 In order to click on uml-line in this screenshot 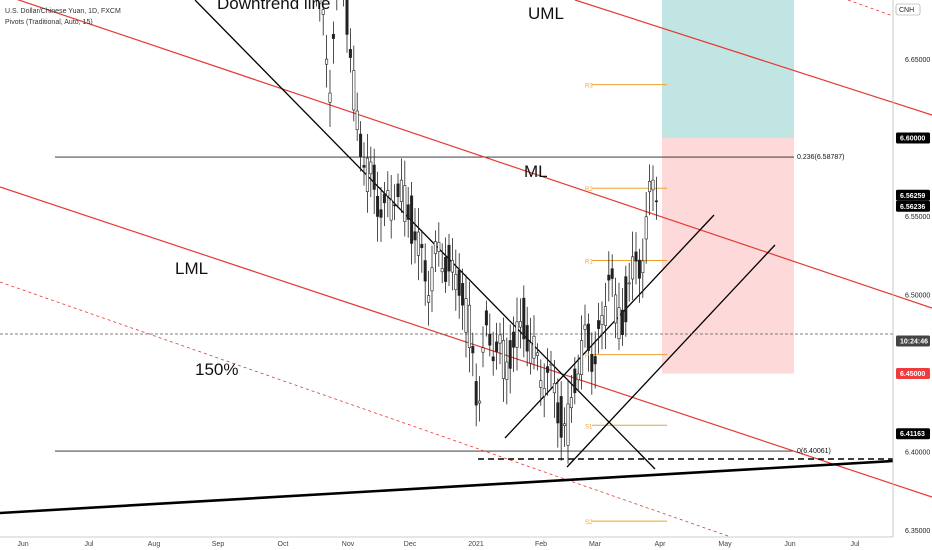, I will do `click(753, 58)`.